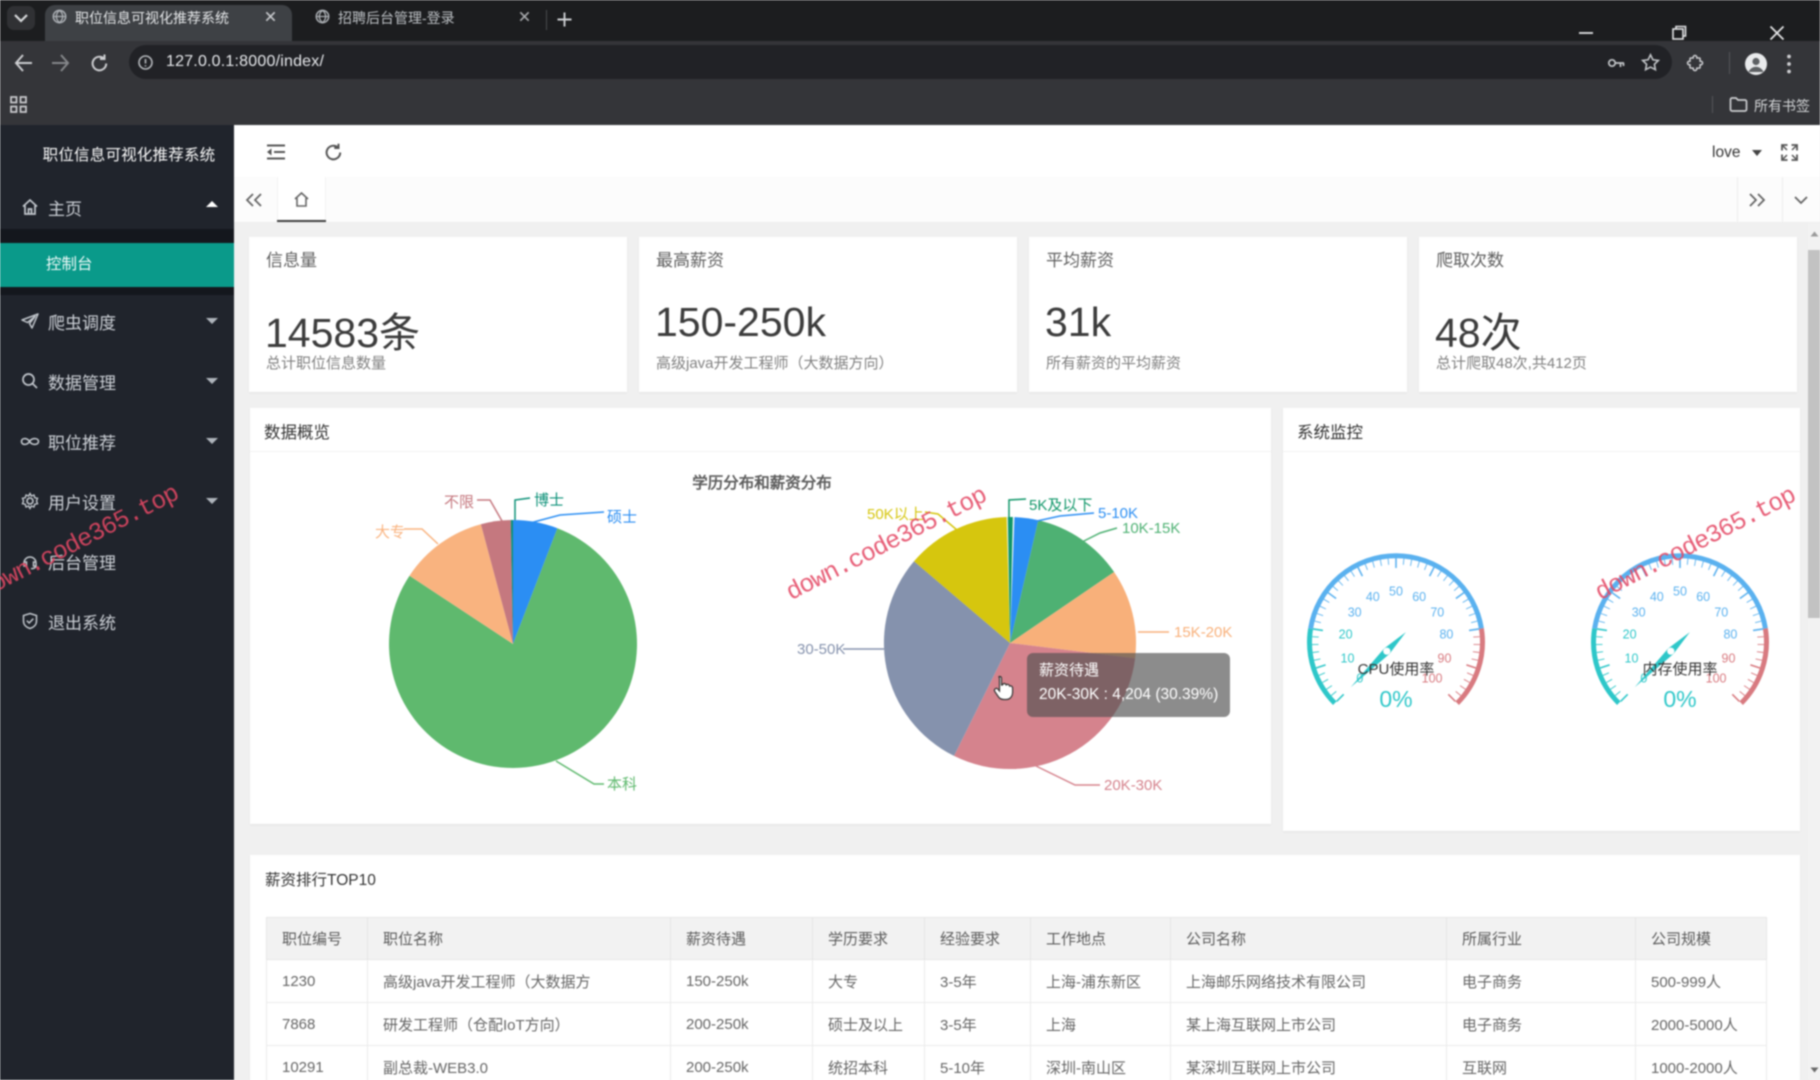  What do you see at coordinates (1396, 669) in the screenshot?
I see `svg-text: CPU使用率` at bounding box center [1396, 669].